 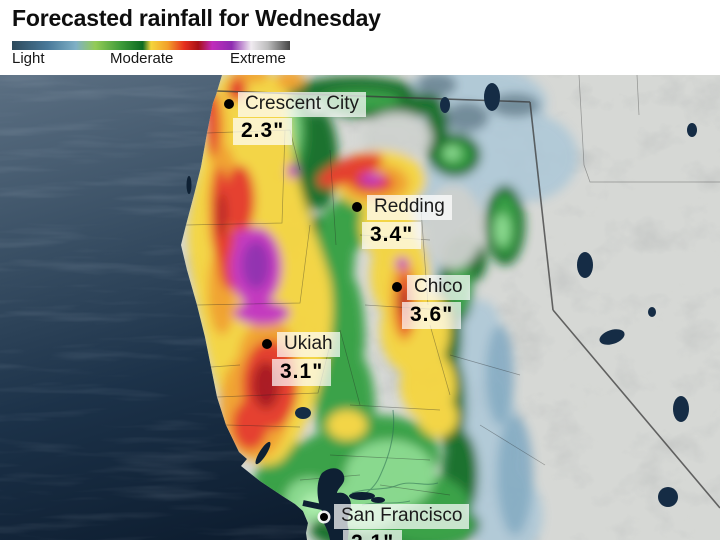 I want to click on ukiah-dot, so click(x=267, y=344).